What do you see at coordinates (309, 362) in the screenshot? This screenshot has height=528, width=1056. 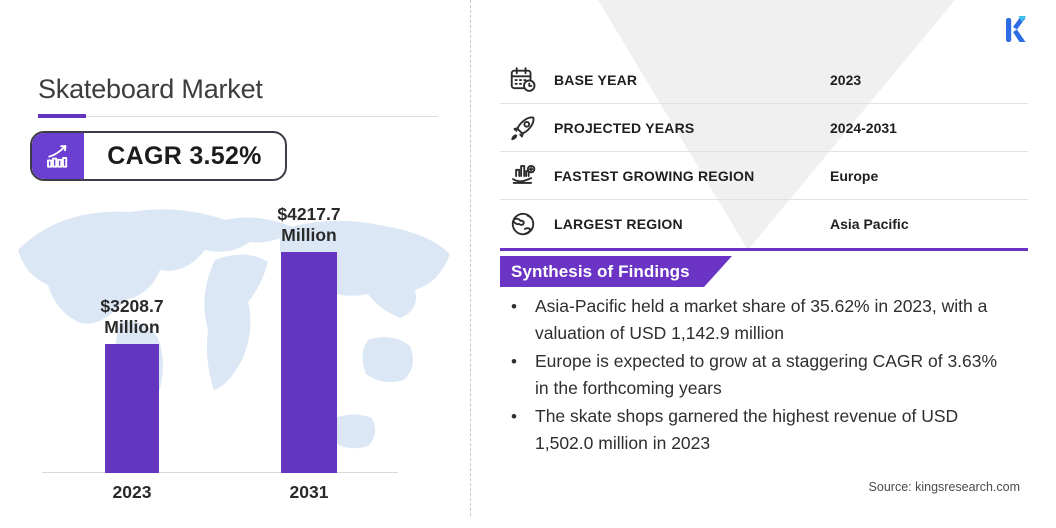 I see `bar-2031` at bounding box center [309, 362].